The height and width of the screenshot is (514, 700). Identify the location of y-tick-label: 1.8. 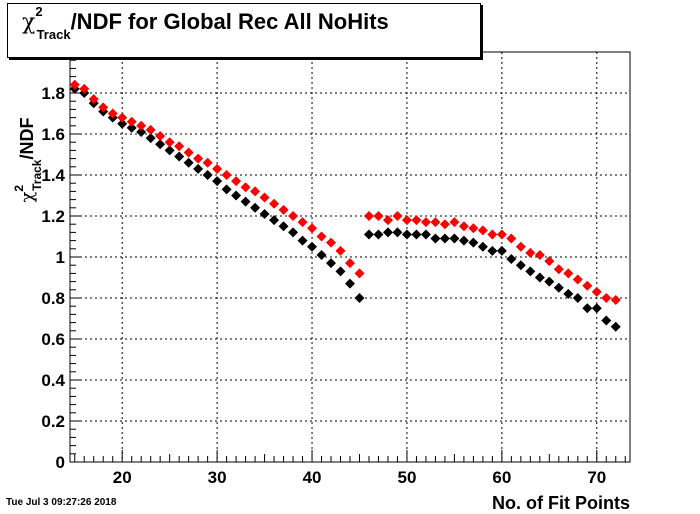
(53, 93).